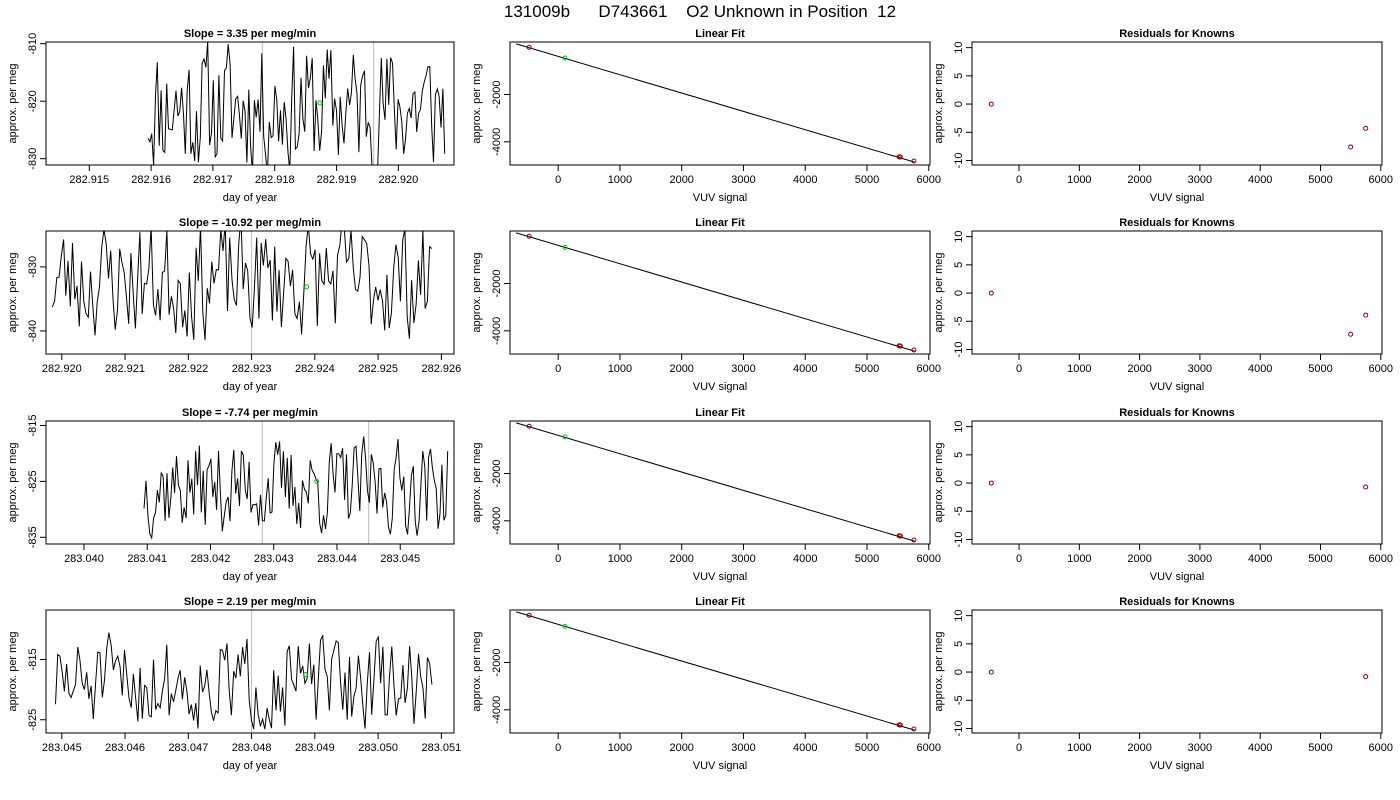 This screenshot has height=800, width=1400. What do you see at coordinates (959, 644) in the screenshot?
I see `y-tick-label: 5` at bounding box center [959, 644].